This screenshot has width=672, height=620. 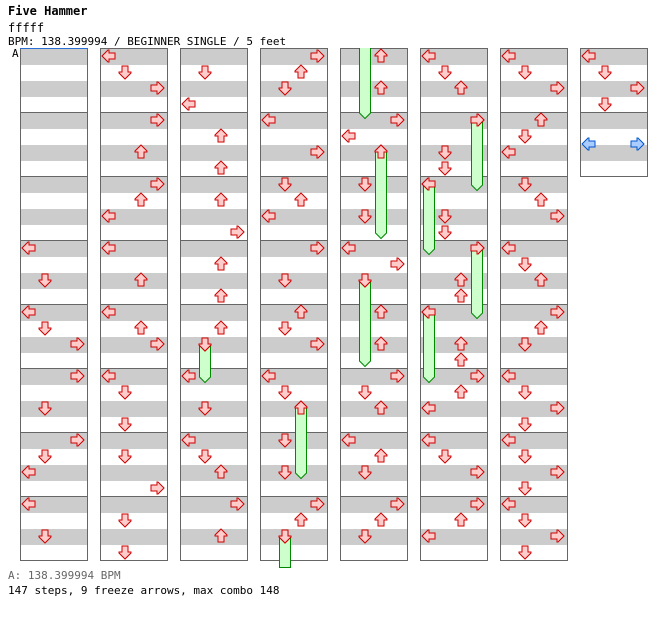 What do you see at coordinates (64, 575) in the screenshot?
I see `bpm-legend: A: 138.399994 BPM` at bounding box center [64, 575].